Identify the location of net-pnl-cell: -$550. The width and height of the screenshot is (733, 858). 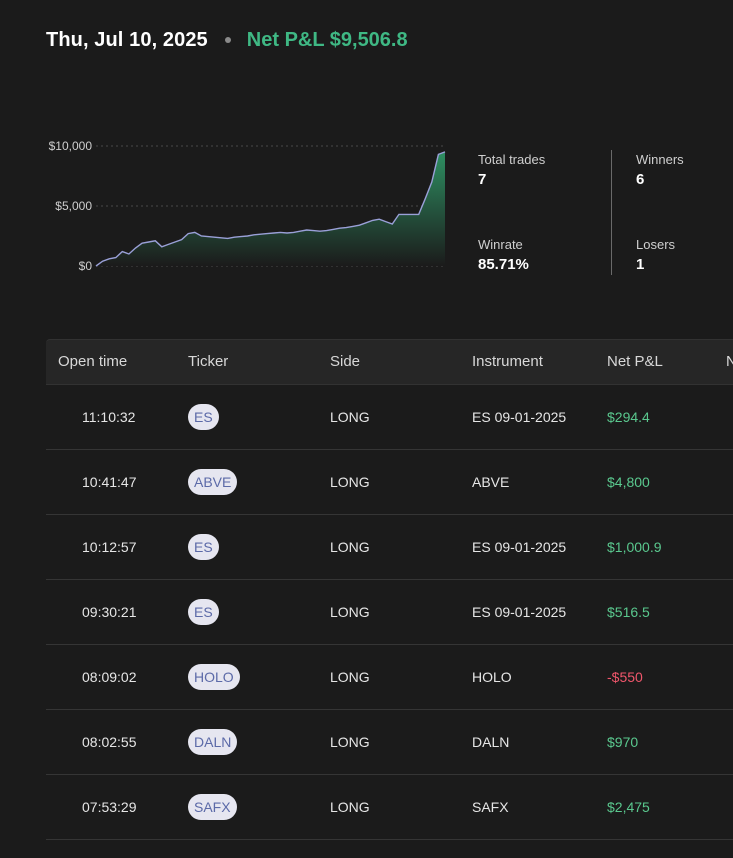
(625, 677).